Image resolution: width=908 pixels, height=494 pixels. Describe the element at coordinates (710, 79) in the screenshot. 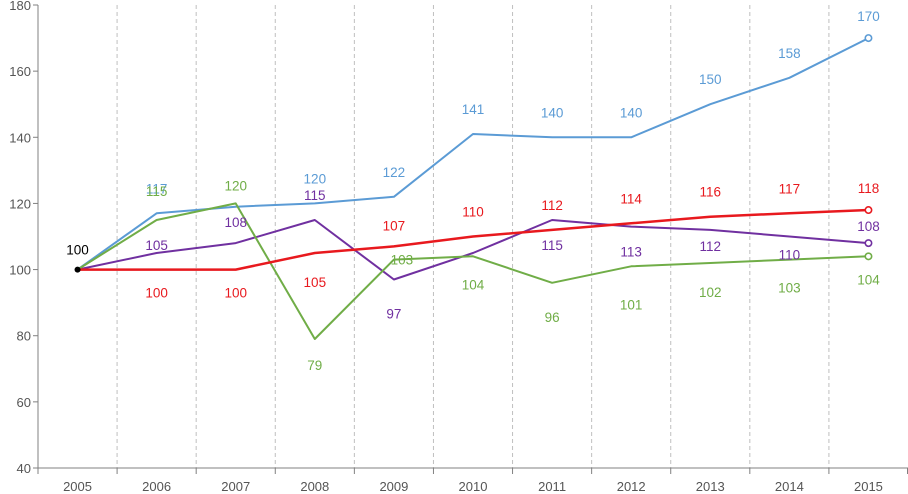

I see `data-label-blue: 150` at that location.